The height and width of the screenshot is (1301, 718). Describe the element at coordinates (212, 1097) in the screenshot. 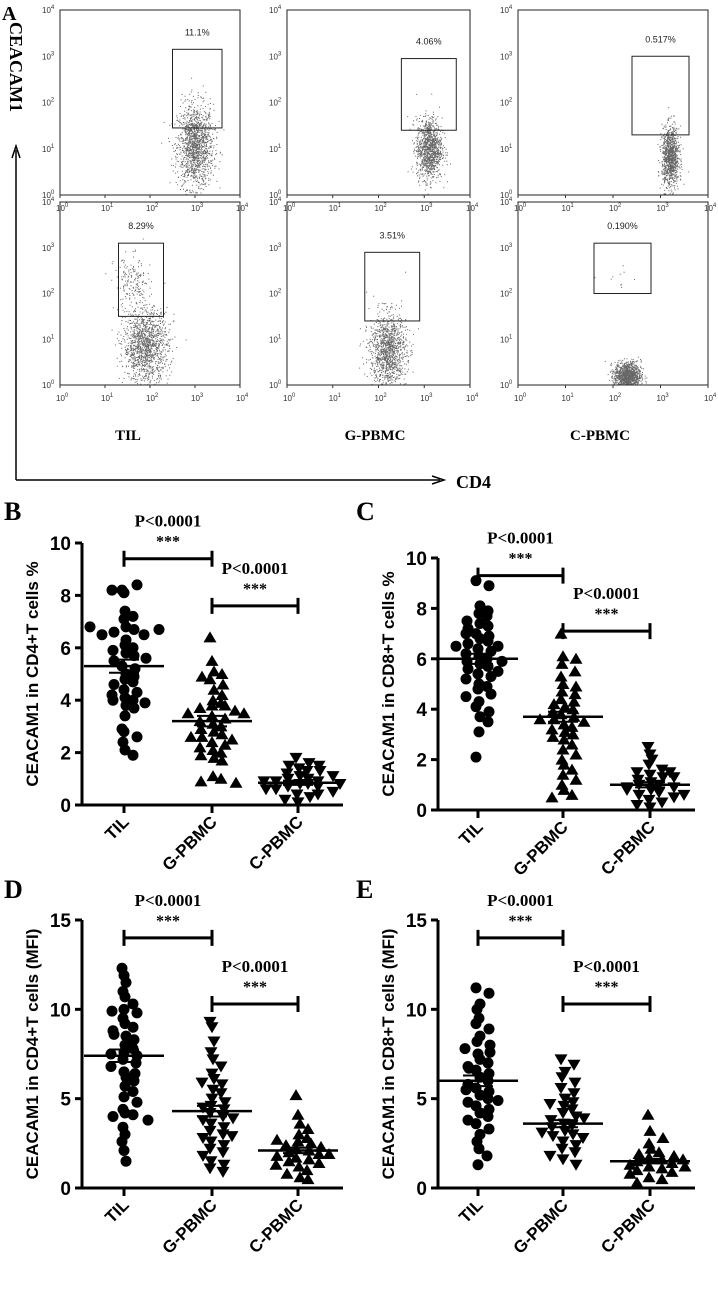

I see `series-g-pbmc` at that location.